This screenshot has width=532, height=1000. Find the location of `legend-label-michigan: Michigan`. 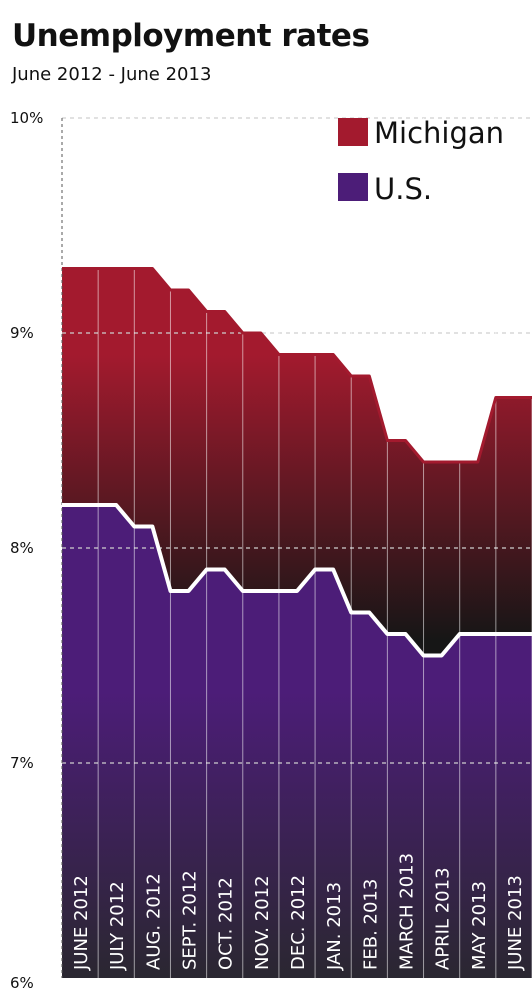

legend-label-michigan: Michigan is located at coordinates (439, 133).